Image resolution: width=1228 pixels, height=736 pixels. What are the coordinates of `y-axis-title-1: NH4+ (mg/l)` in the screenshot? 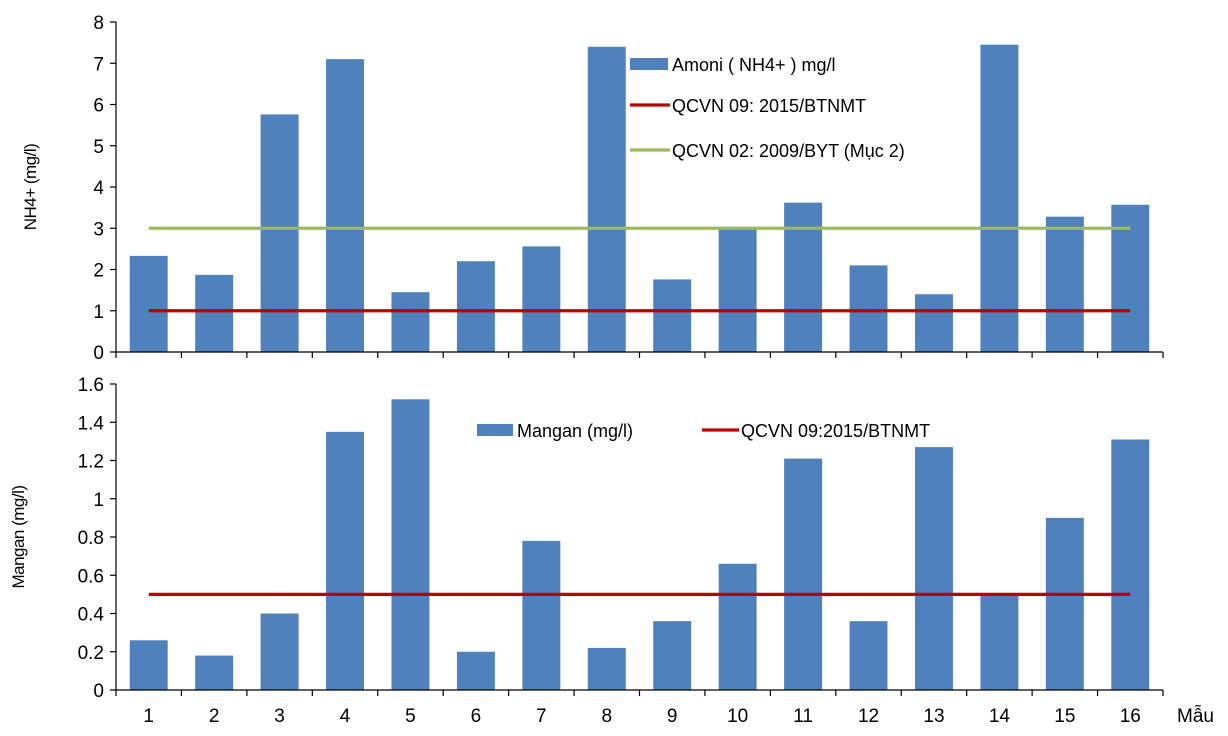 It's located at (30, 187).